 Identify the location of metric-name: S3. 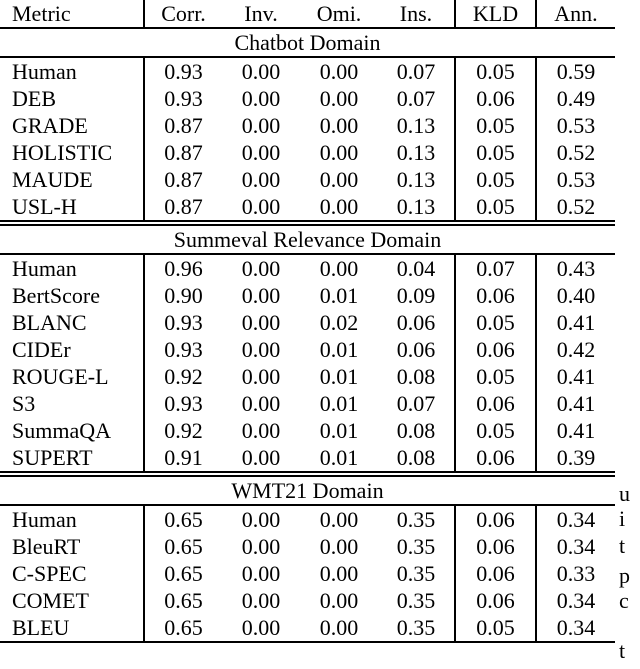
(72, 403).